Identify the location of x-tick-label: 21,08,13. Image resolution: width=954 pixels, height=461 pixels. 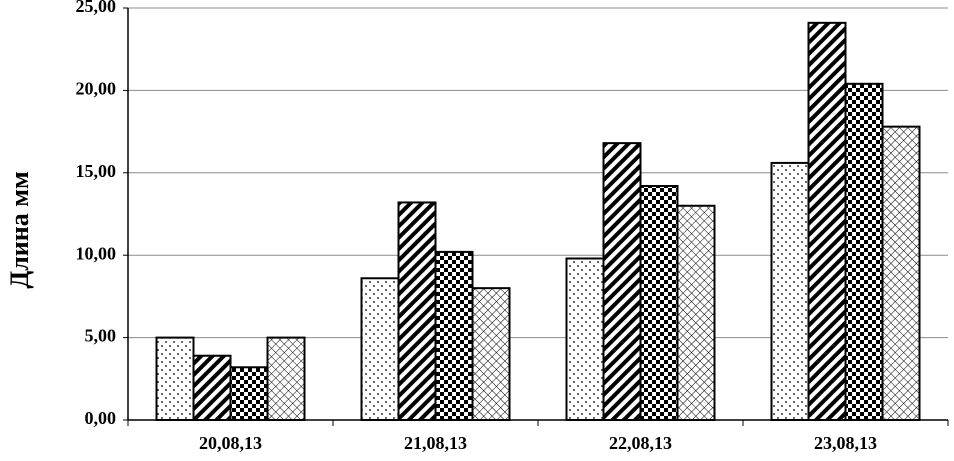
(435, 443).